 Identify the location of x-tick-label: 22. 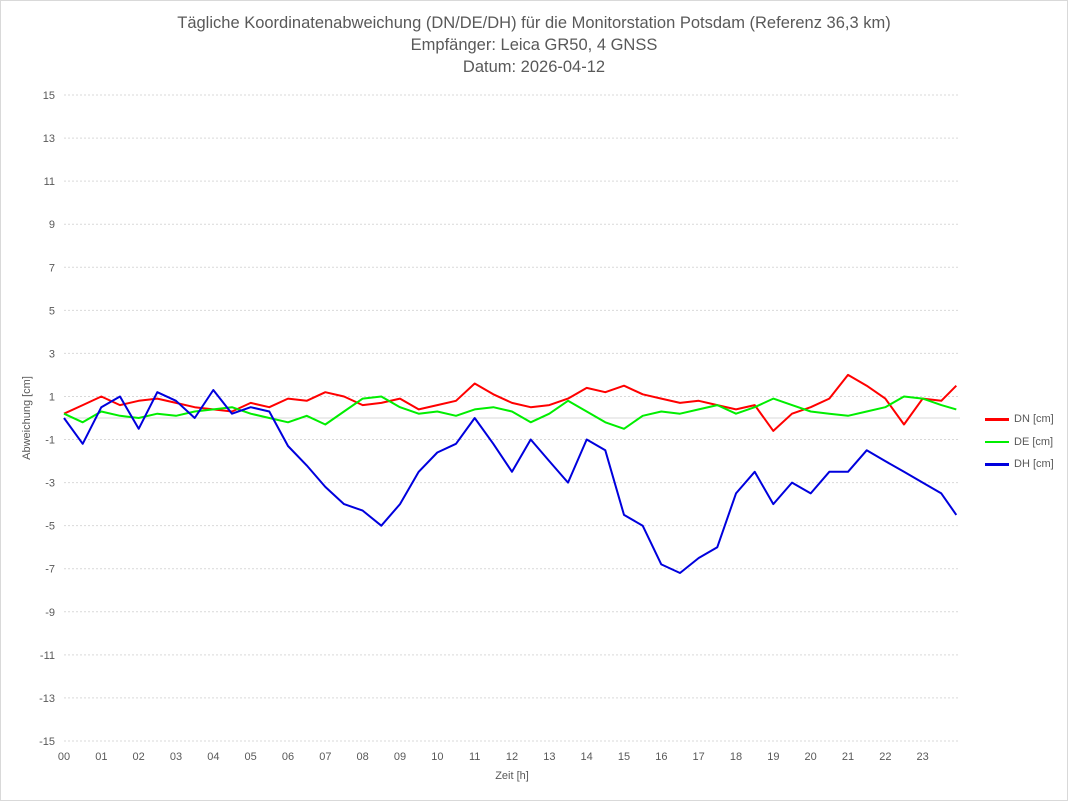
(885, 757).